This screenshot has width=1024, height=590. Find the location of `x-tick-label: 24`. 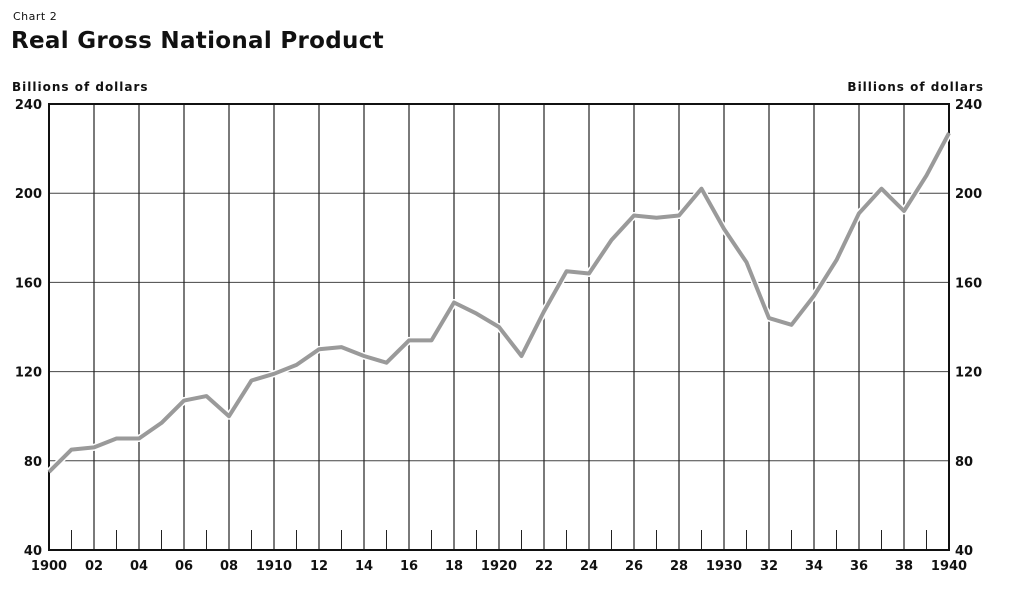

x-tick-label: 24 is located at coordinates (589, 566).